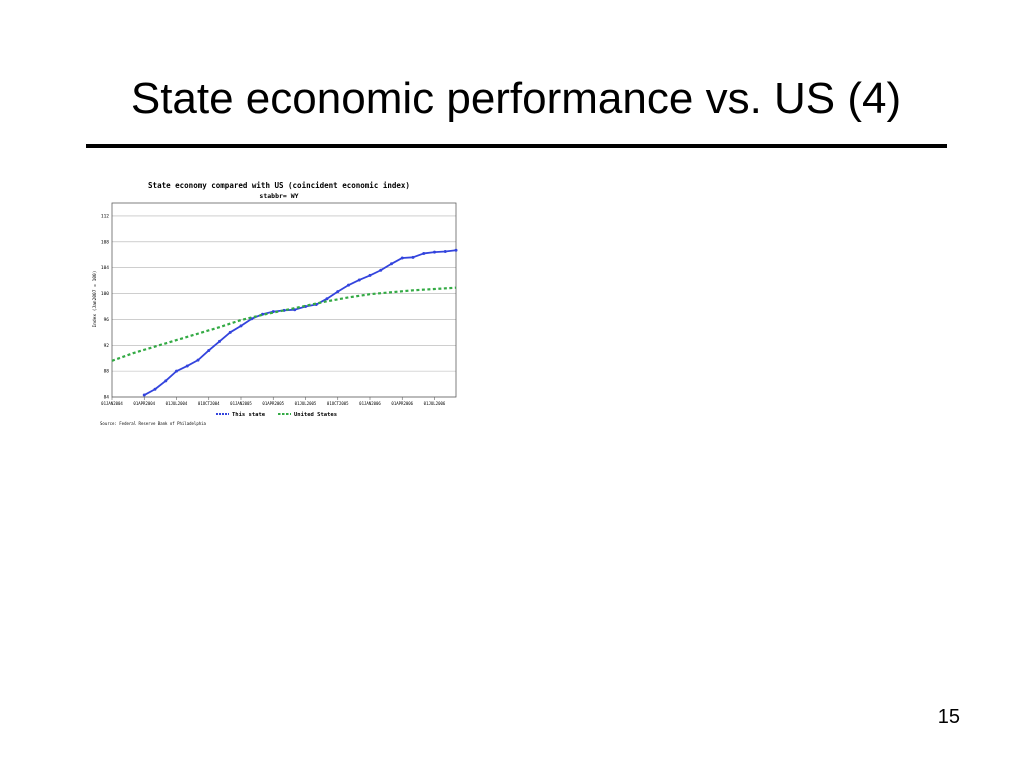 This screenshot has height=768, width=1024. What do you see at coordinates (241, 403) in the screenshot?
I see `x-tick-label: 01JAN2005` at bounding box center [241, 403].